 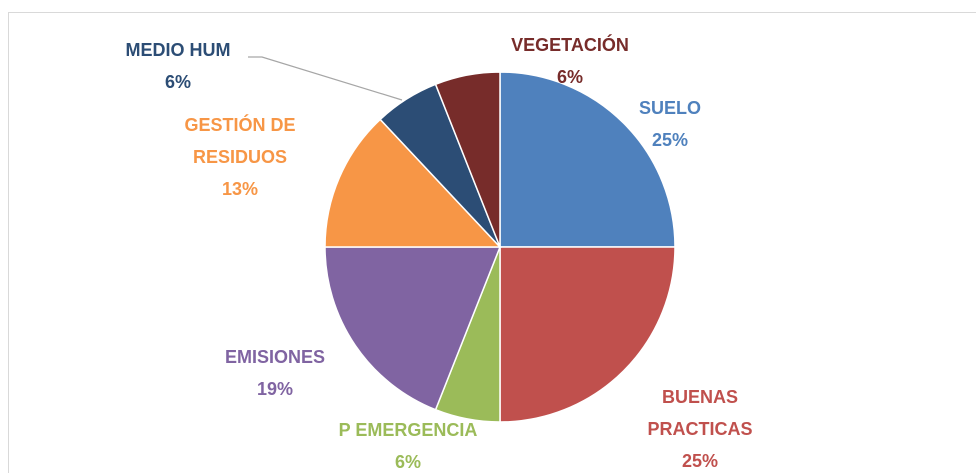 I want to click on category-label: EMISIONES, so click(x=275, y=357).